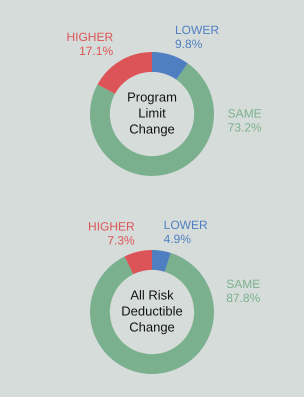  I want to click on text: Program Limit Change, so click(152, 113).